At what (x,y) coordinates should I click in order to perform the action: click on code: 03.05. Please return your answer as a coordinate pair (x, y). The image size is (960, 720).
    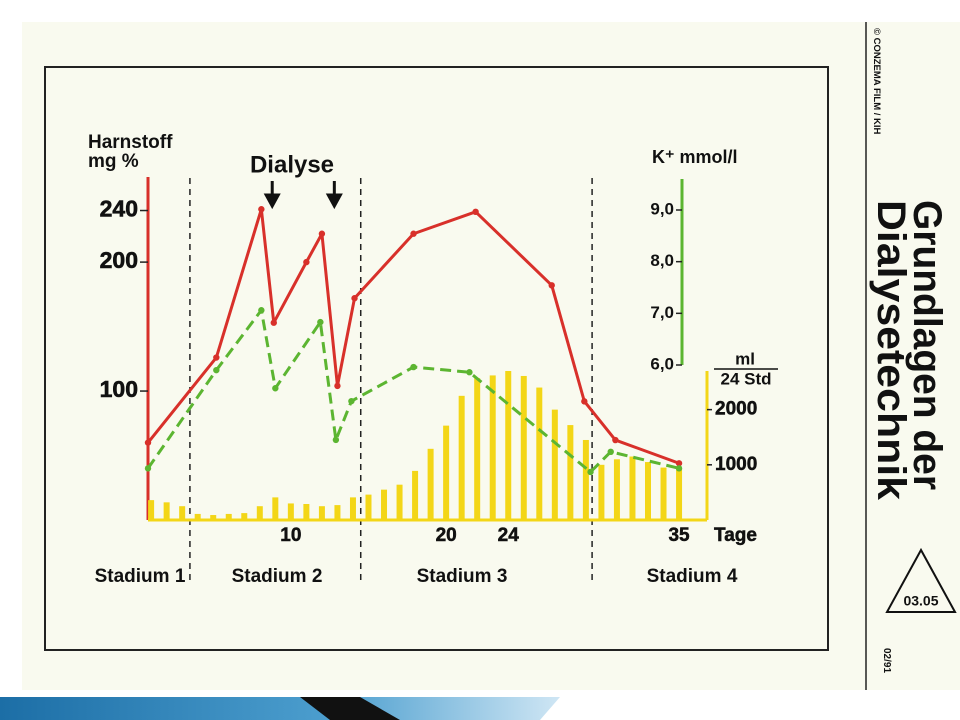
    Looking at the image, I should click on (920, 601).